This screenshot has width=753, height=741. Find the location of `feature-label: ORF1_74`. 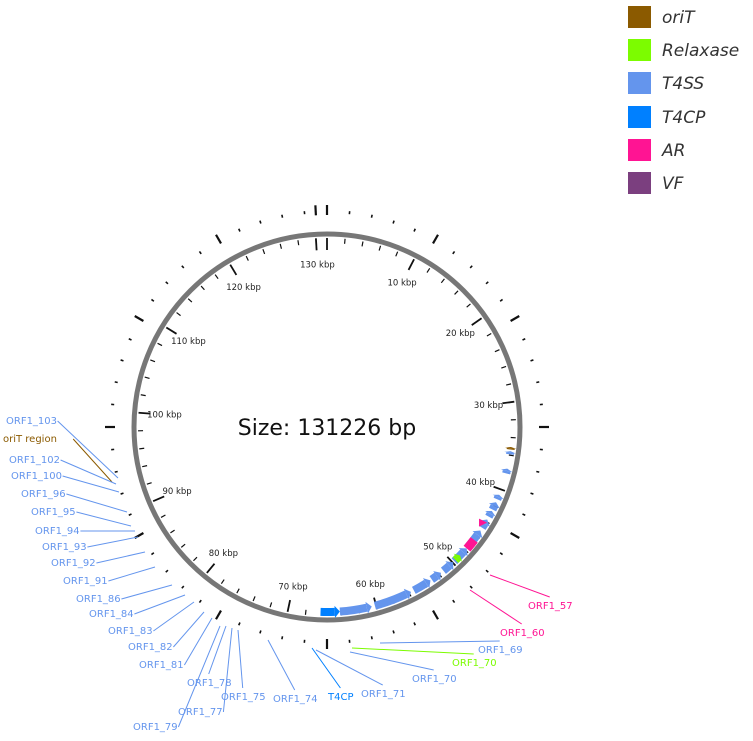

feature-label: ORF1_74 is located at coordinates (295, 699).